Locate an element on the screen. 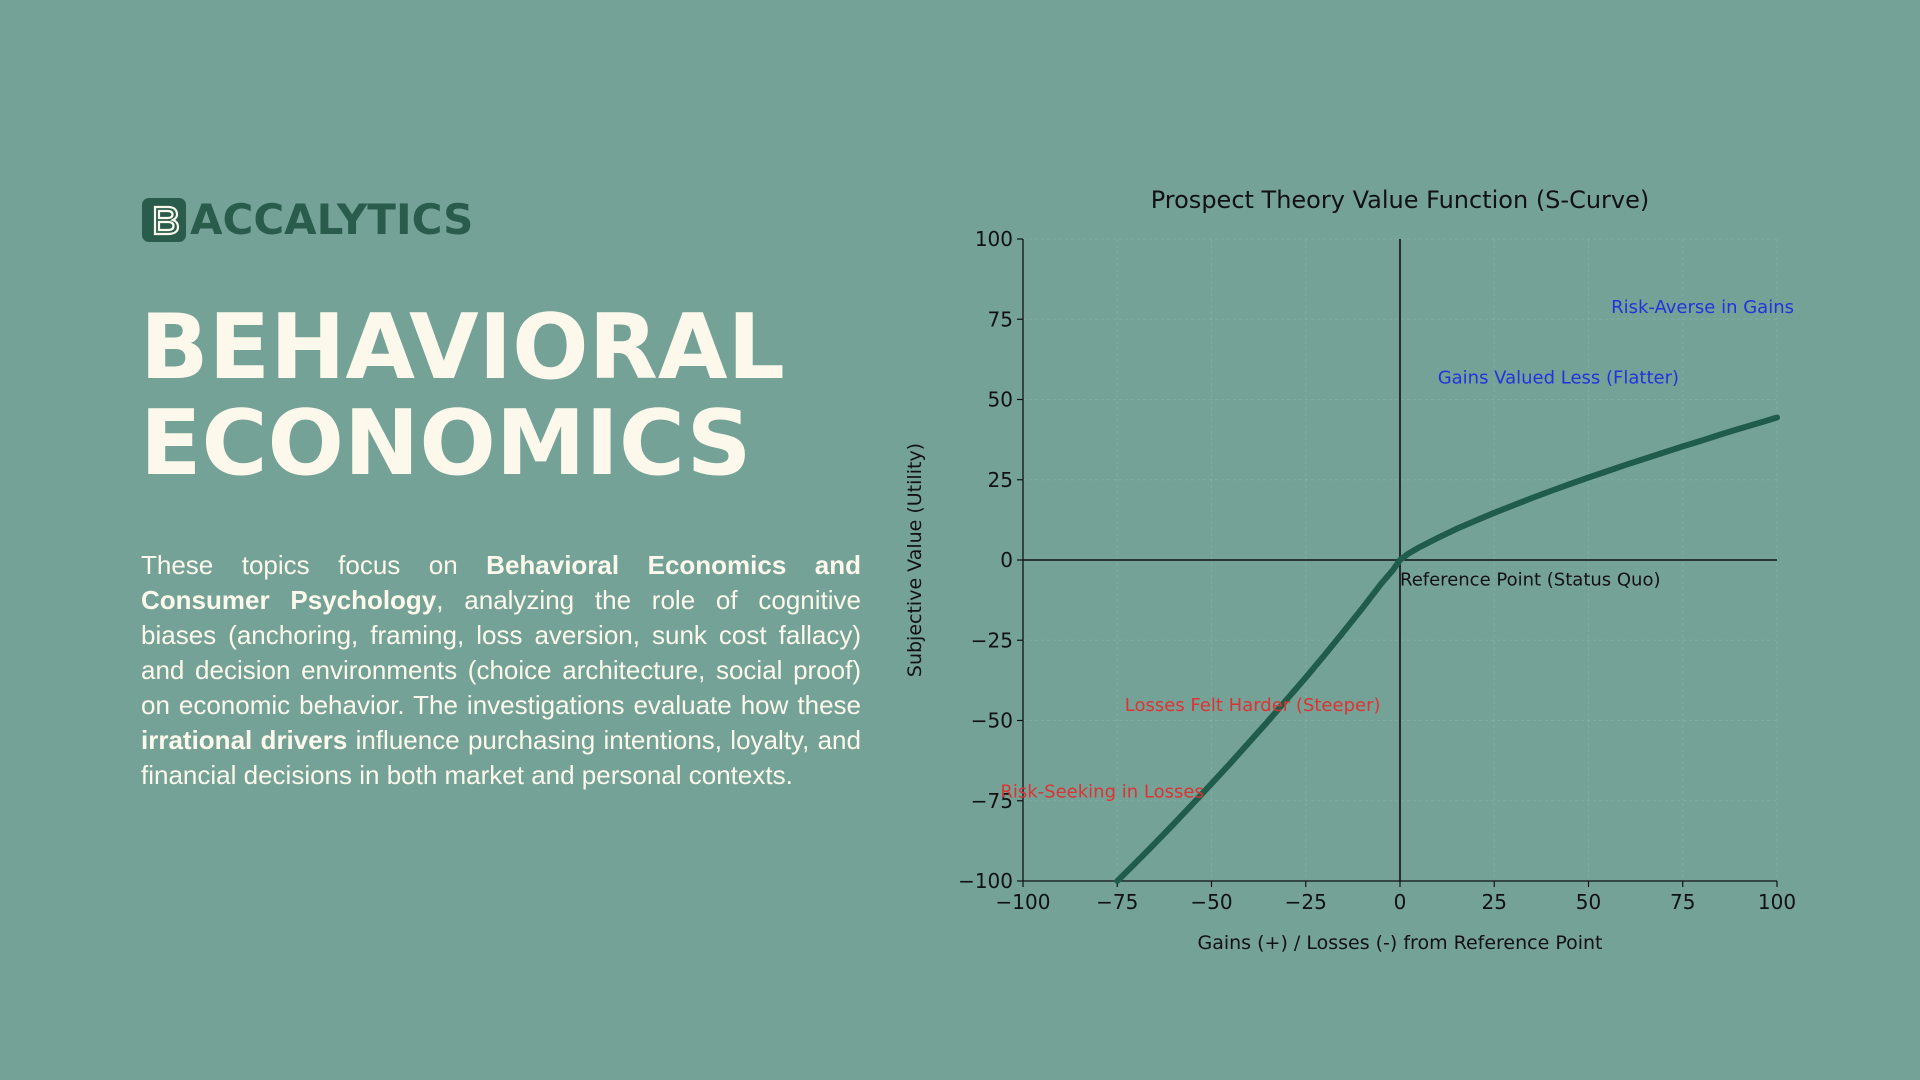 The width and height of the screenshot is (1920, 1080). x-tick-label: 25 is located at coordinates (1494, 902).